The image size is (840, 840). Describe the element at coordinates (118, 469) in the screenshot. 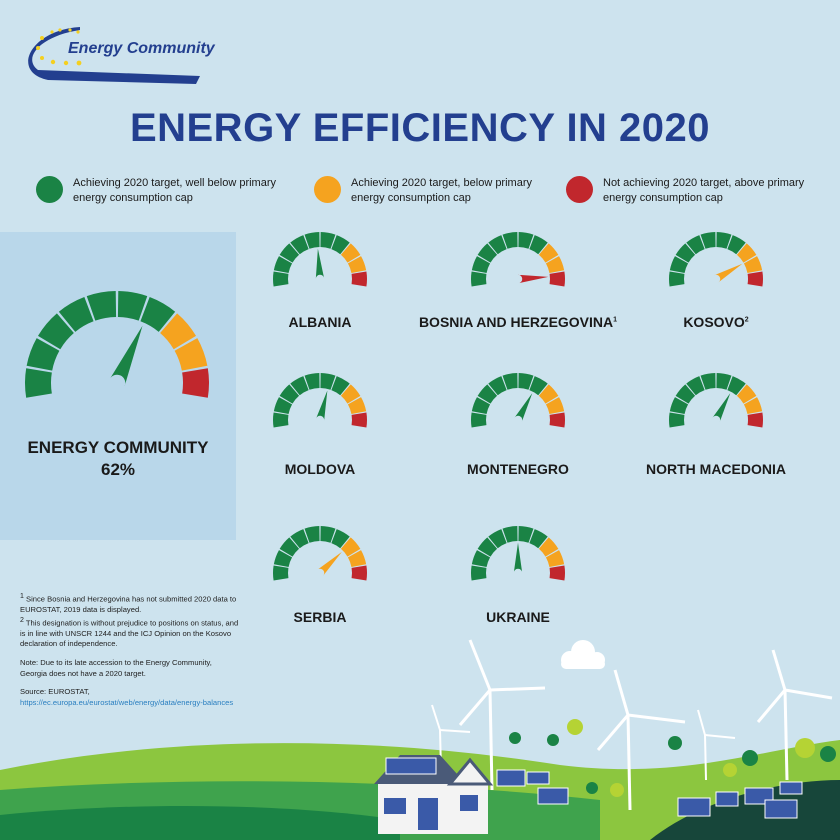

I see `energy-community-value: 62%` at that location.